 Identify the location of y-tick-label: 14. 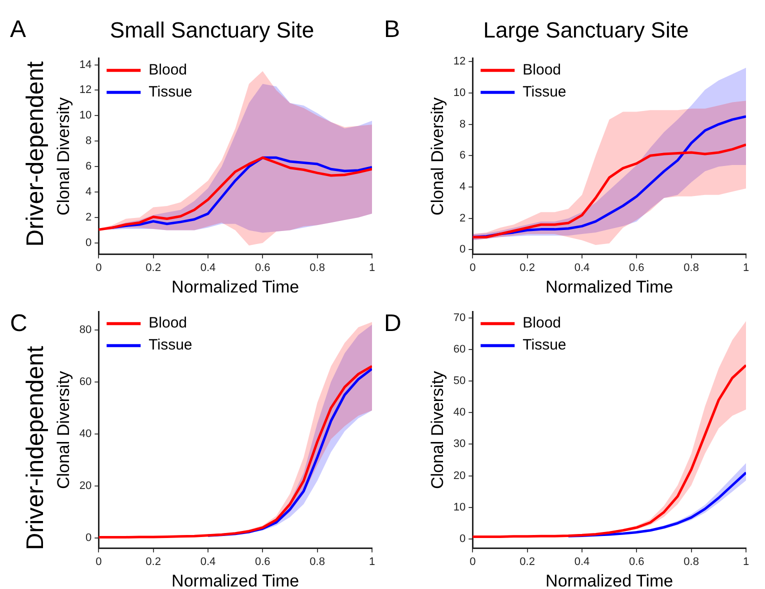
(85, 64).